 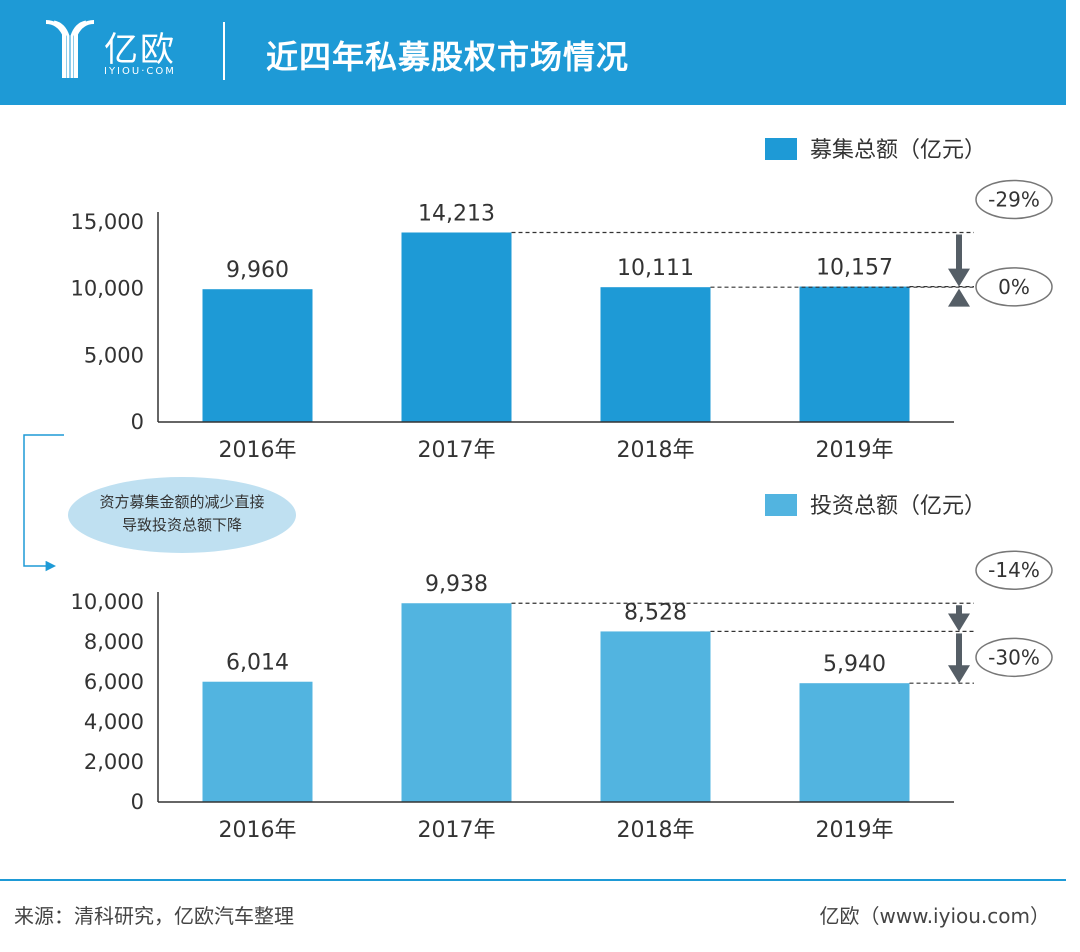 What do you see at coordinates (448, 57) in the screenshot?
I see `page-title: 近四年私募股权市场情况` at bounding box center [448, 57].